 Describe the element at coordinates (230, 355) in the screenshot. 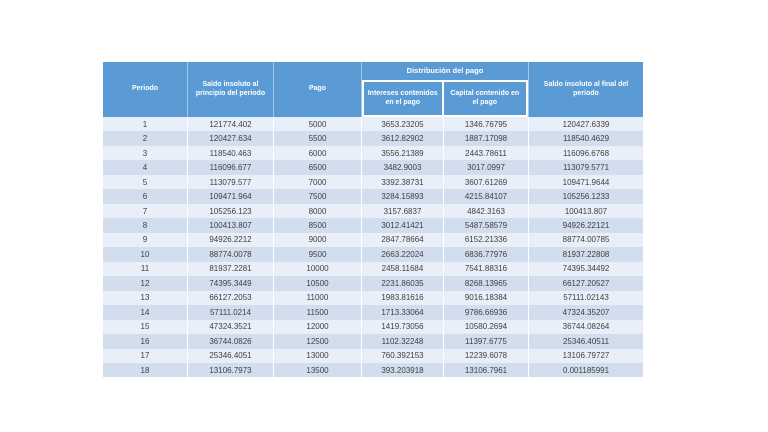

I see `table-cell: 25346.4051` at that location.